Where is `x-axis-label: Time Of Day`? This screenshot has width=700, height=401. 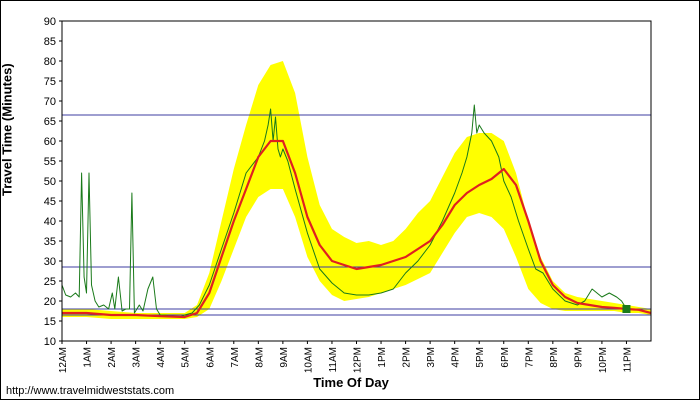 x-axis-label: Time Of Day is located at coordinates (351, 382).